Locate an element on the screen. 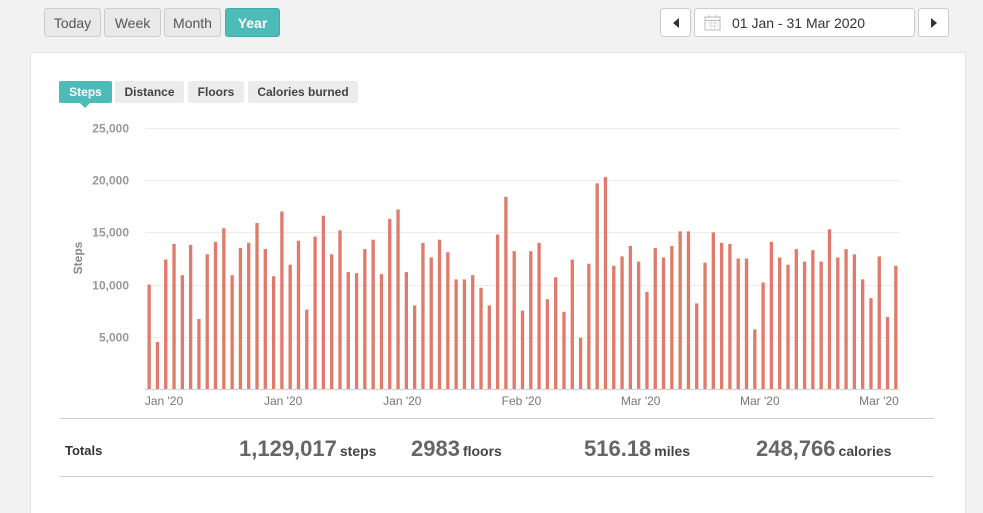 Image resolution: width=983 pixels, height=513 pixels. totals-bottom-divider is located at coordinates (497, 476).